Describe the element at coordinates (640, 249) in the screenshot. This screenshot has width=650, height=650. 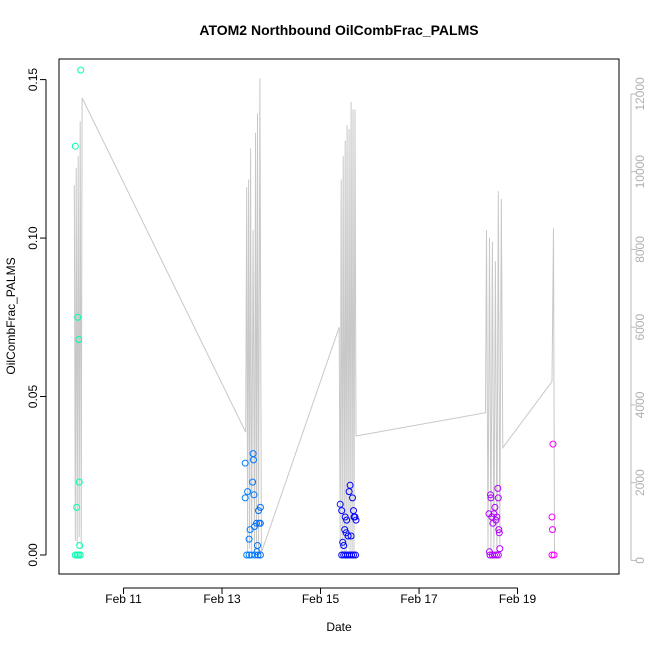
I see `y-tick-label-right: 8000` at that location.